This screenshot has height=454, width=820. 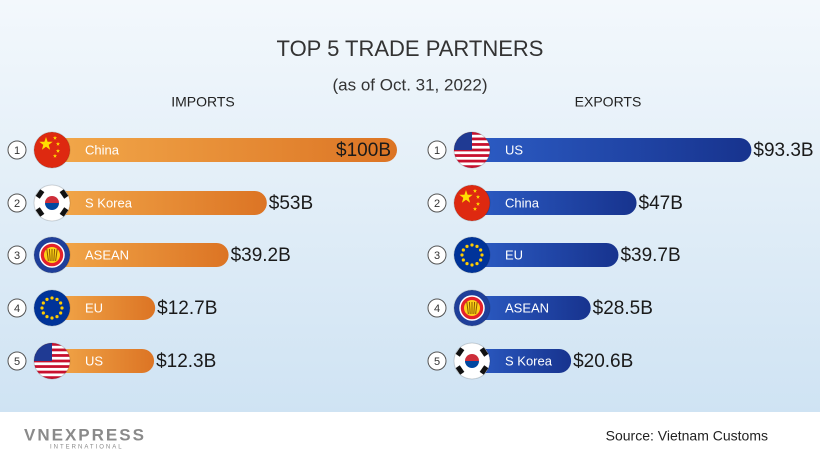 I want to click on title: TOP 5 TRADE PARTNERS, so click(x=410, y=48).